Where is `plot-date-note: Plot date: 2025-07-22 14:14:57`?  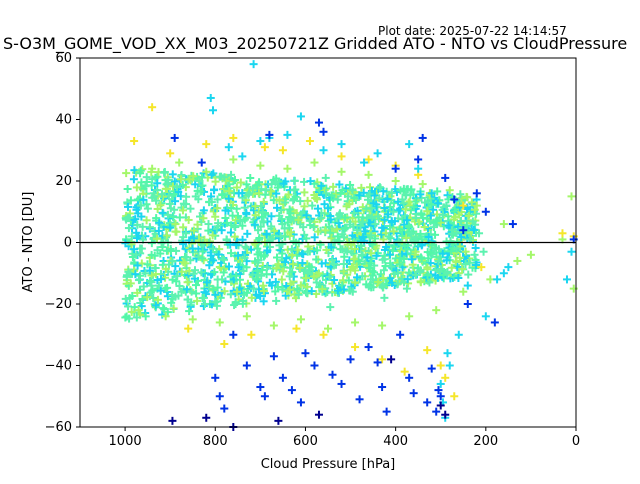
plot-date-note: Plot date: 2025-07-22 14:14:57 is located at coordinates (472, 31).